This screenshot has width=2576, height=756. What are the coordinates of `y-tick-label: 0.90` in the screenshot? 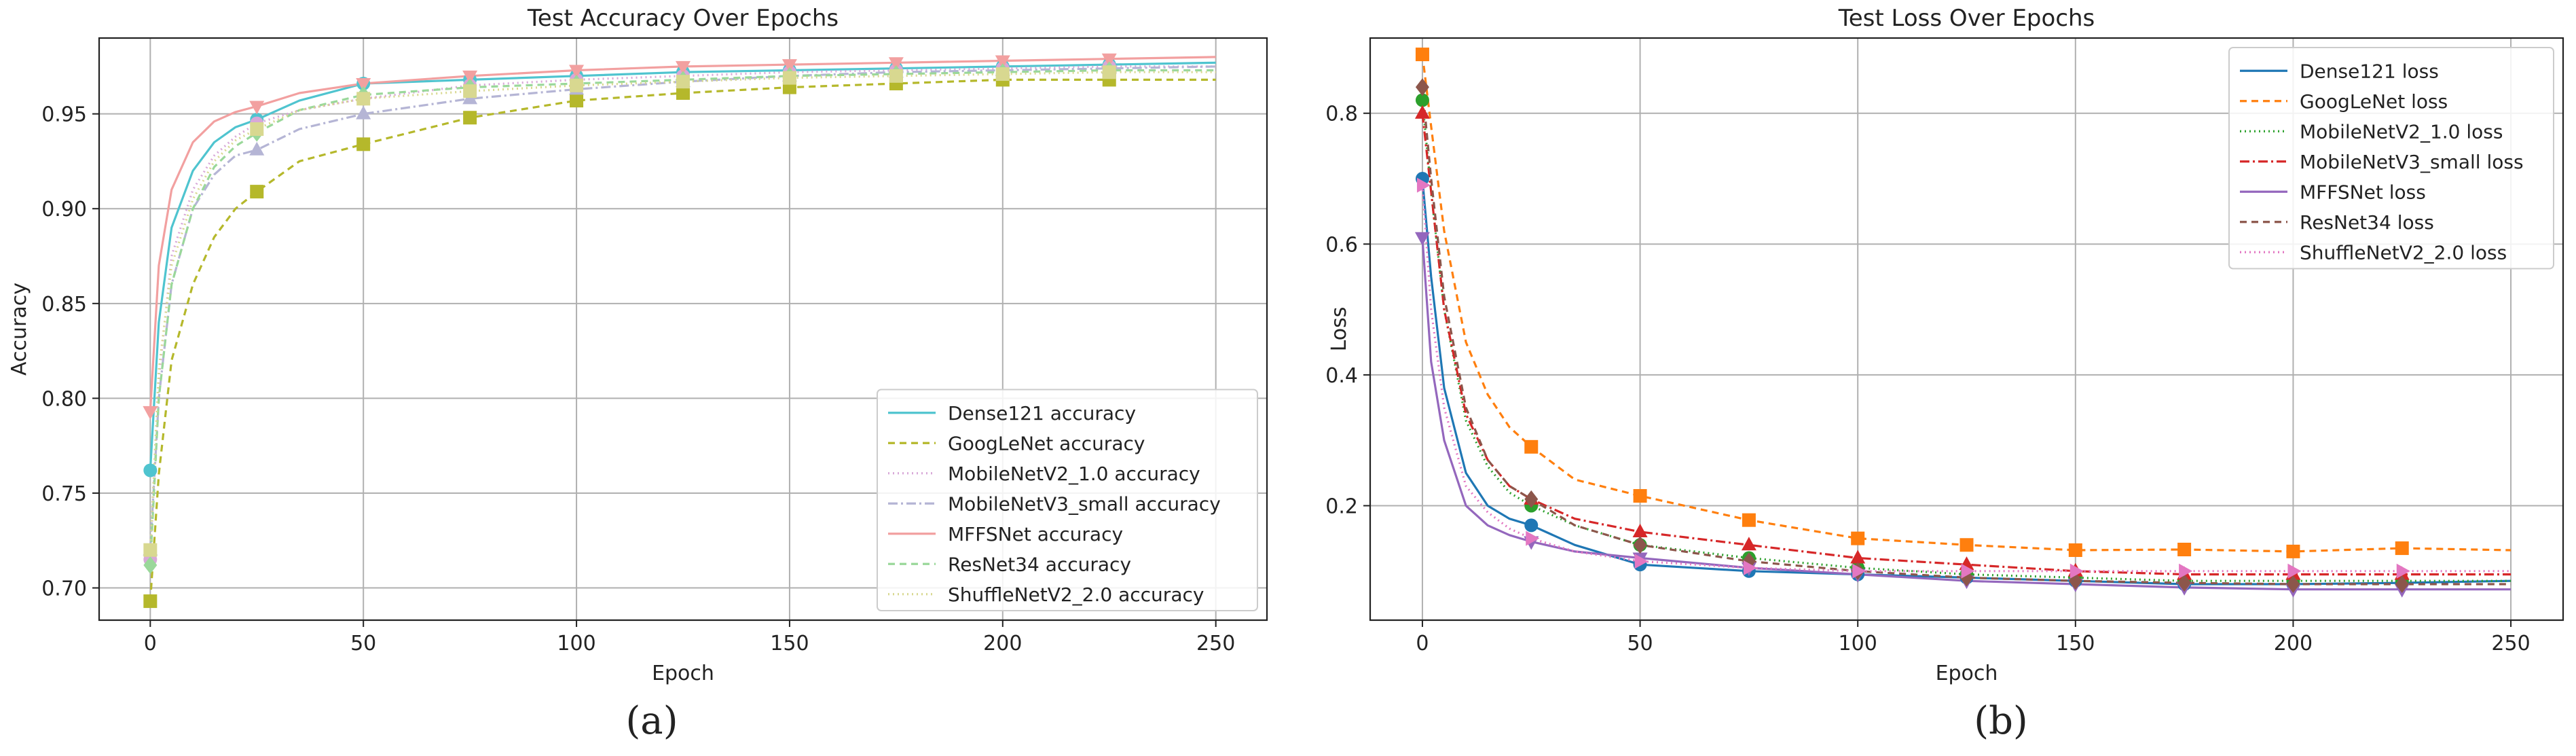 It's located at (64, 210).